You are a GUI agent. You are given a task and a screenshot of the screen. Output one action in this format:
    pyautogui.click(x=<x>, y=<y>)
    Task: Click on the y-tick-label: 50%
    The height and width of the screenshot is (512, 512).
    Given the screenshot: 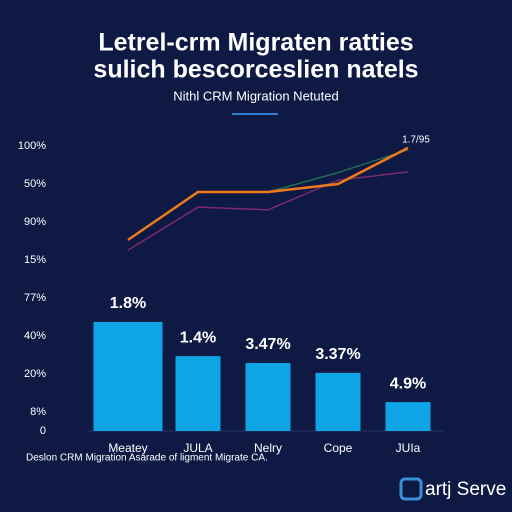 What is the action you would take?
    pyautogui.click(x=35, y=184)
    